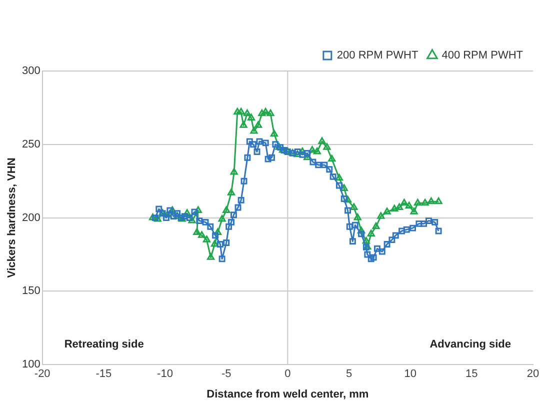  What do you see at coordinates (377, 56) in the screenshot?
I see `legend-label: 200 RPM PWHT` at bounding box center [377, 56].